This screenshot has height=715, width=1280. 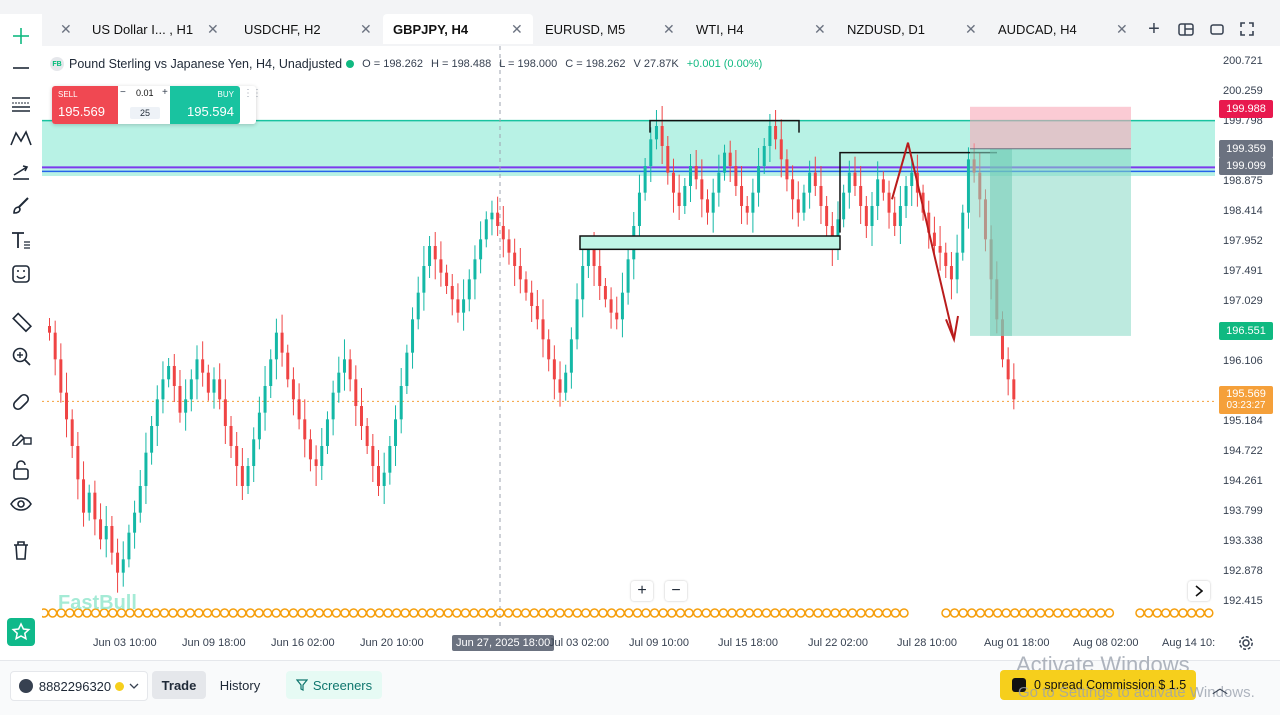 What do you see at coordinates (252, 93) in the screenshot?
I see `drag-handle-icon: ⋮⋮` at bounding box center [252, 93].